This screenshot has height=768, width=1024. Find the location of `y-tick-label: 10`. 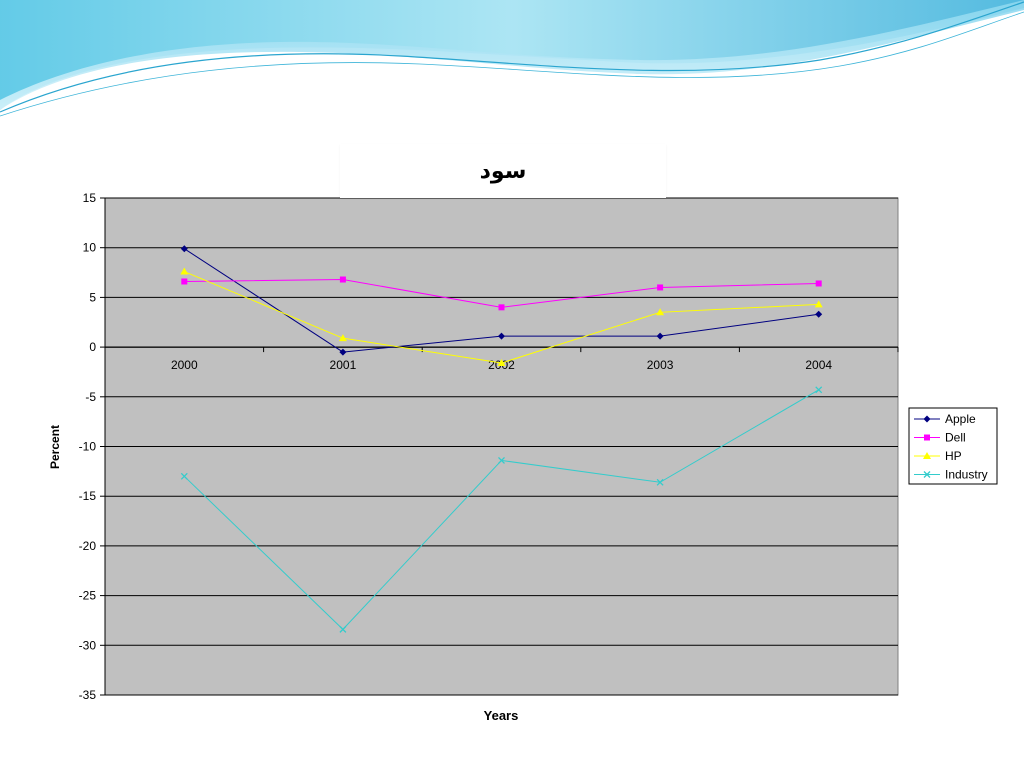

y-tick-label: 10 is located at coordinates (90, 248).